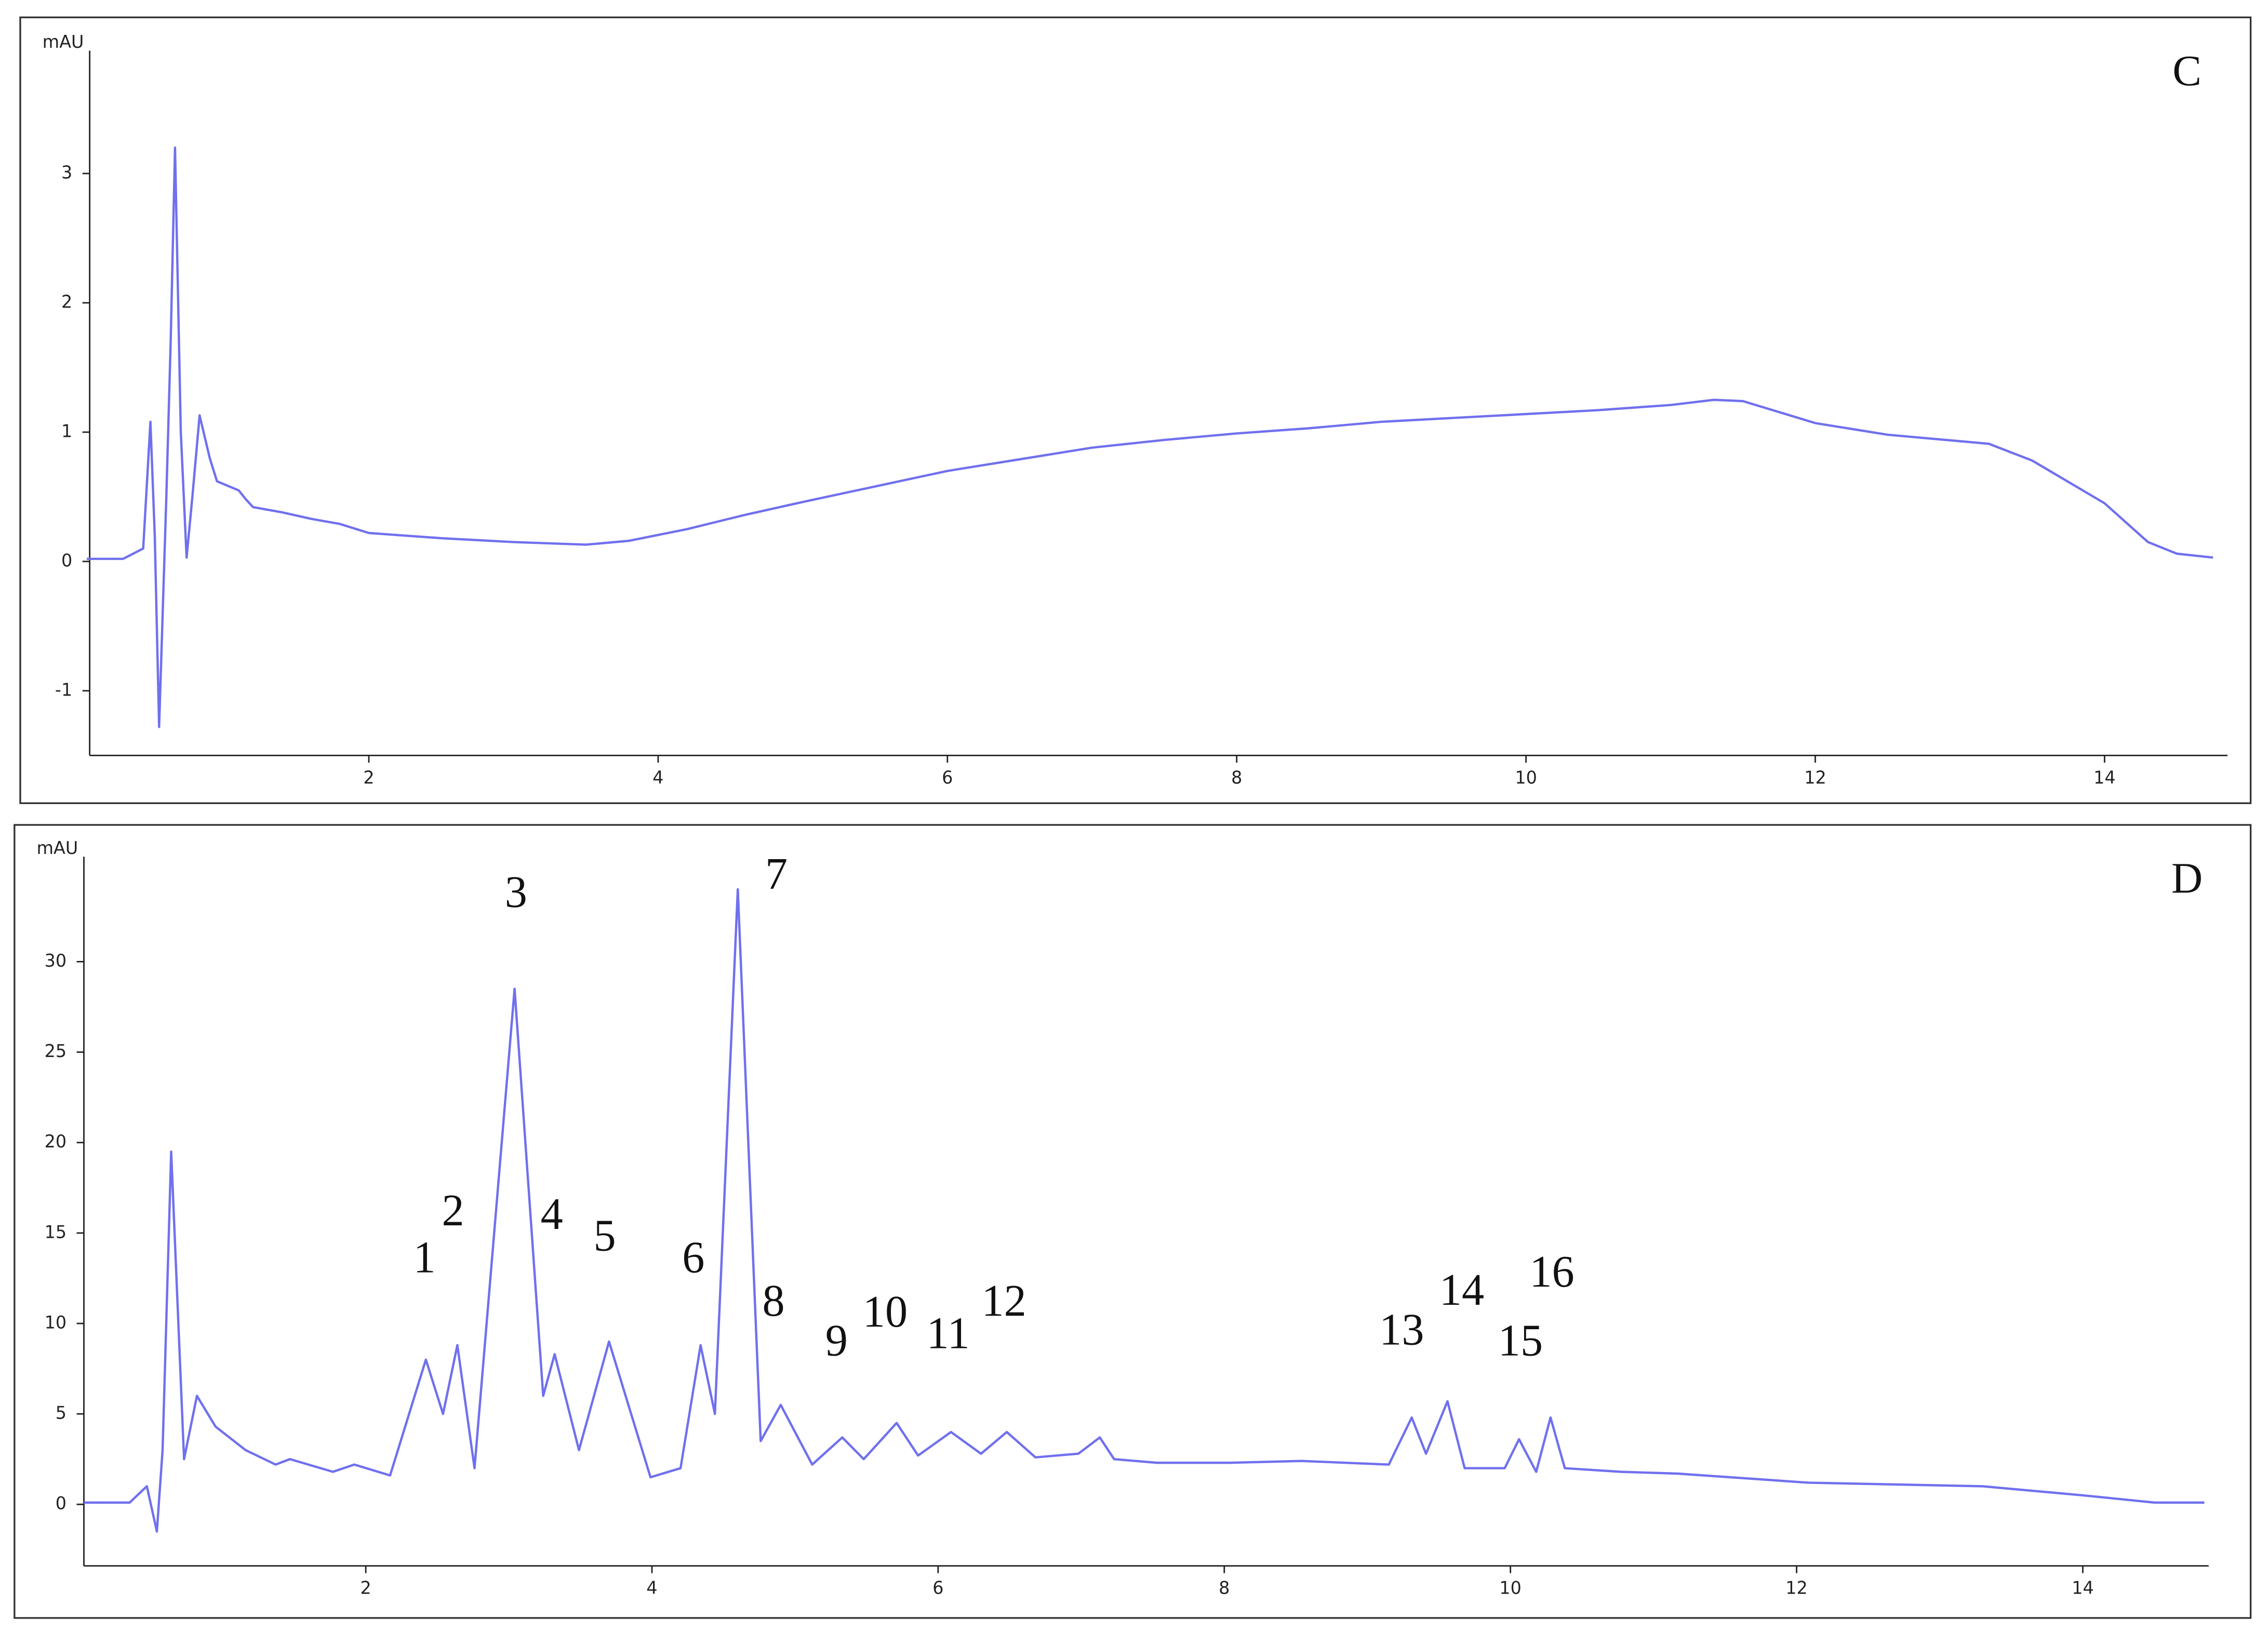  What do you see at coordinates (424, 1257) in the screenshot?
I see `peak-label: 1` at bounding box center [424, 1257].